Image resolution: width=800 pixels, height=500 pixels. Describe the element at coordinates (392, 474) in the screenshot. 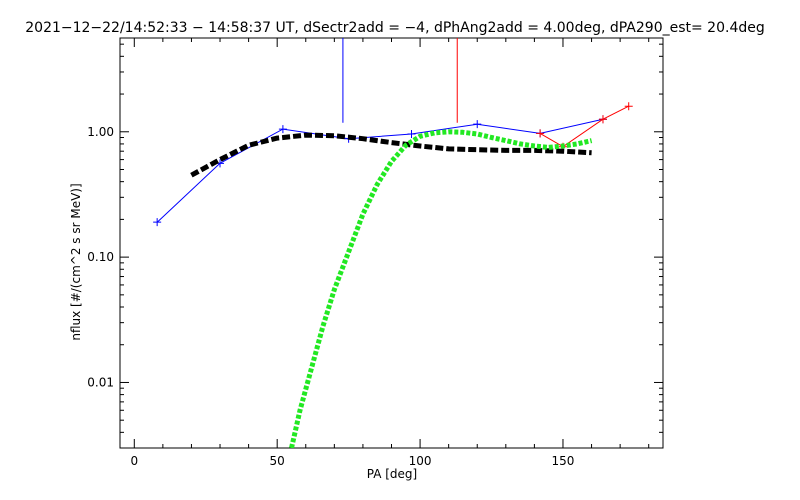

I see `x-axis-label: PA [deg]` at that location.